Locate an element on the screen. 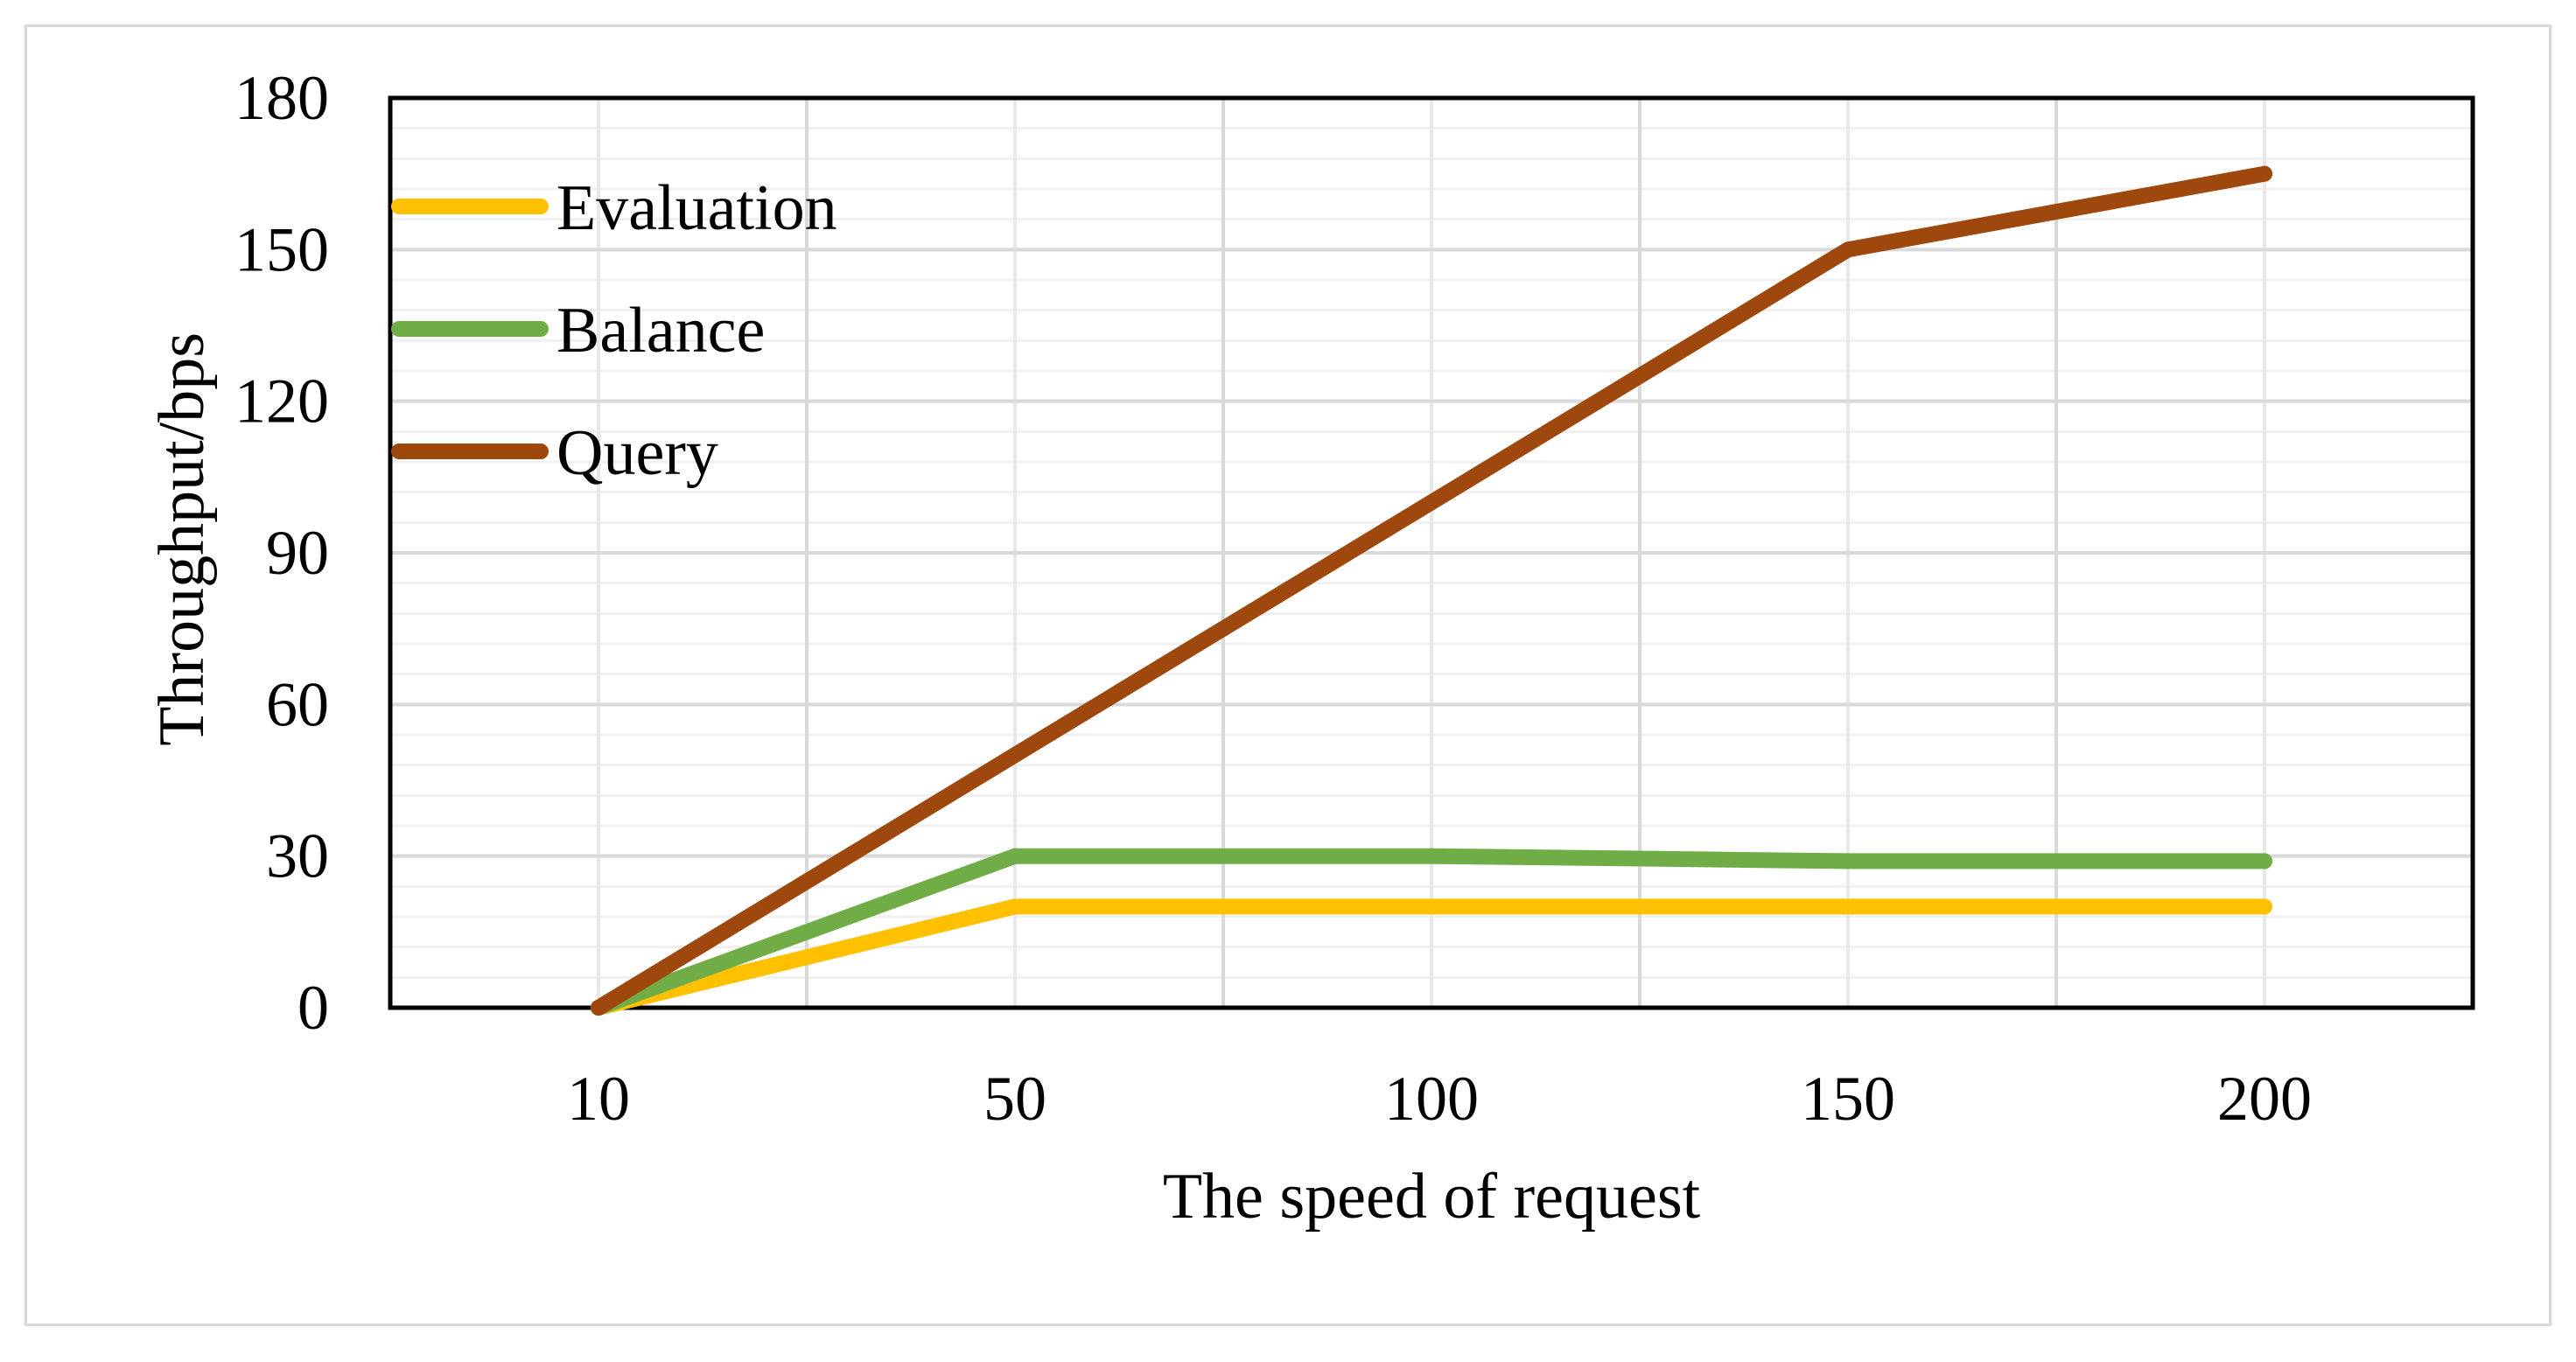 The height and width of the screenshot is (1362, 2576). x-axis-title: The speed of request is located at coordinates (1432, 1197).